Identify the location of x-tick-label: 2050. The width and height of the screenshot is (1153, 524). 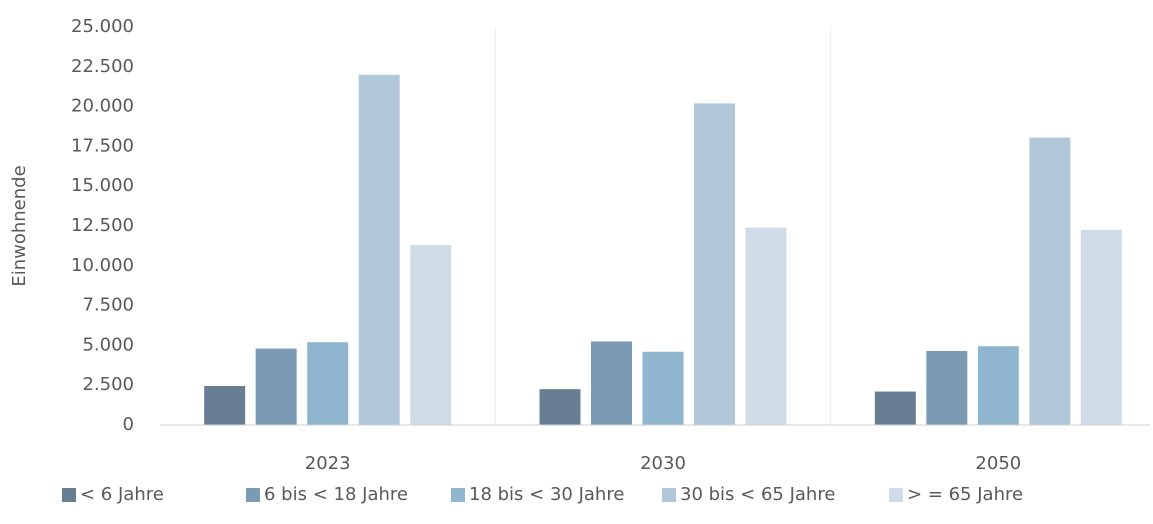
(998, 463).